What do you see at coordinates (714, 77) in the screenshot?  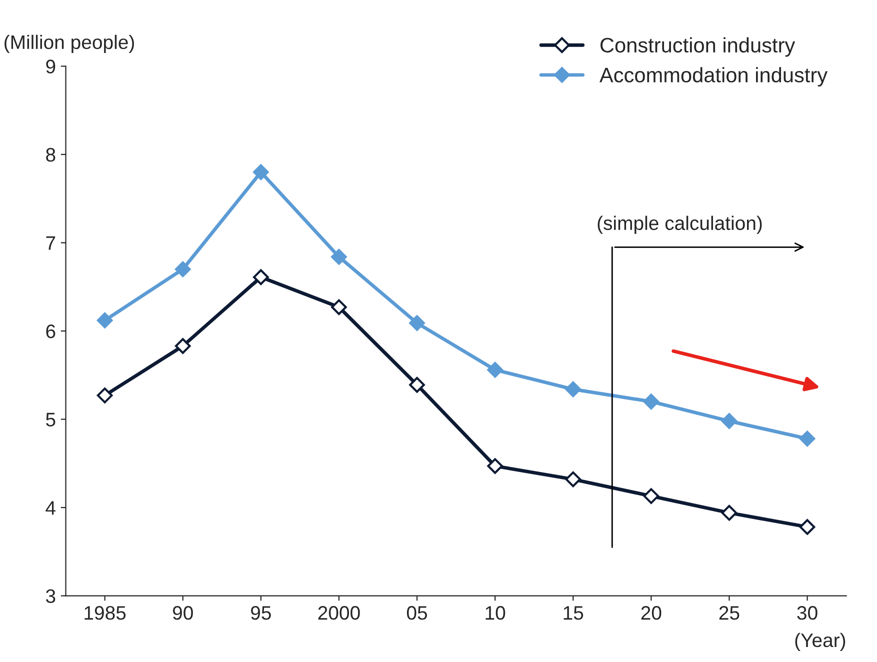 I see `legend-label: Accommodation industry` at bounding box center [714, 77].